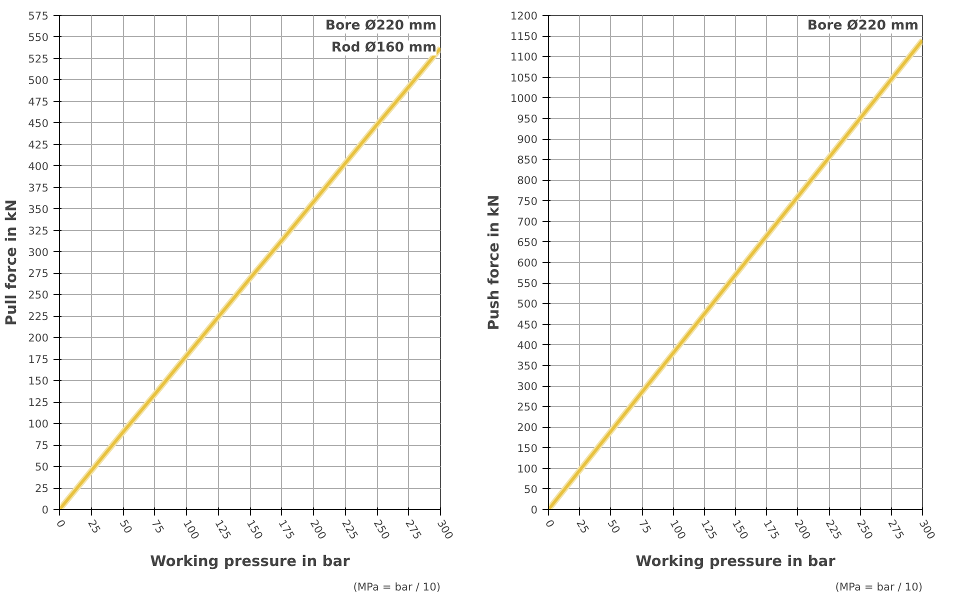  I want to click on y-tick-label: 475, so click(38, 101).